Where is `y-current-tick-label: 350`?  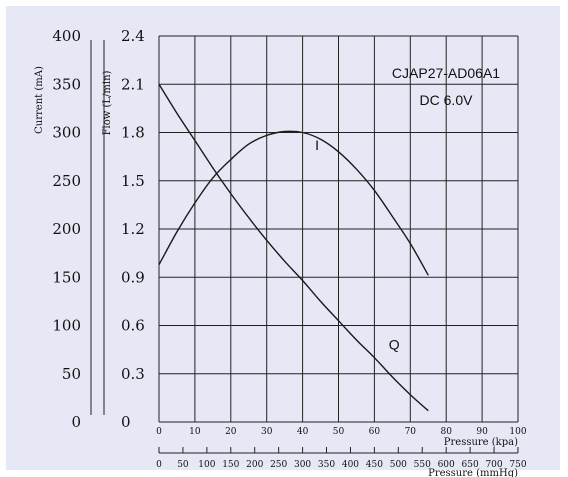 y-current-tick-label: 350 is located at coordinates (66, 84).